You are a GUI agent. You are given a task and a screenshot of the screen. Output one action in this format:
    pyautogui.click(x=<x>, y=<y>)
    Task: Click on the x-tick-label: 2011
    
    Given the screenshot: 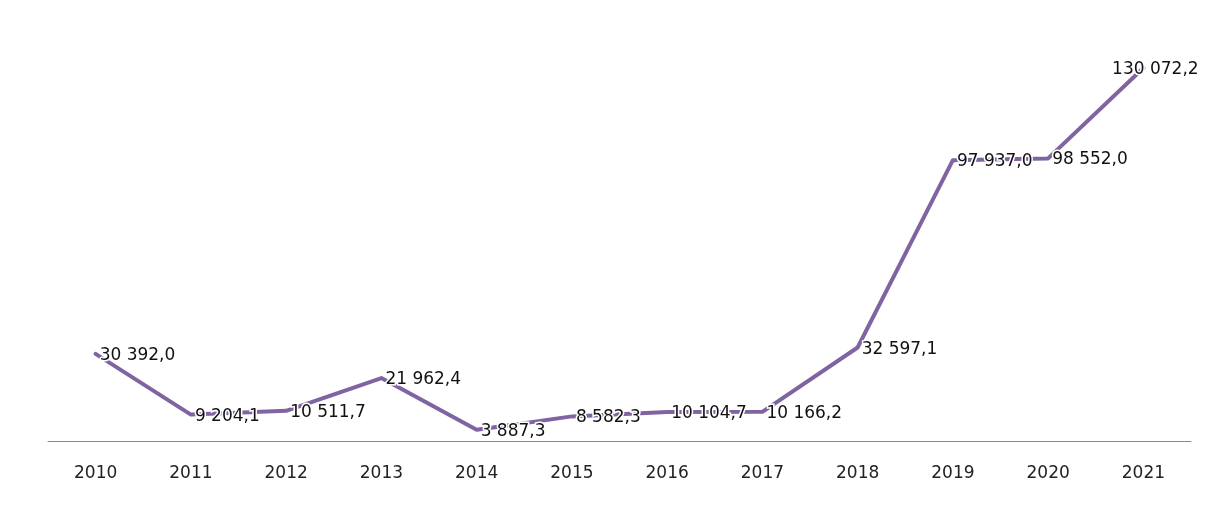 What is the action you would take?
    pyautogui.click(x=191, y=471)
    